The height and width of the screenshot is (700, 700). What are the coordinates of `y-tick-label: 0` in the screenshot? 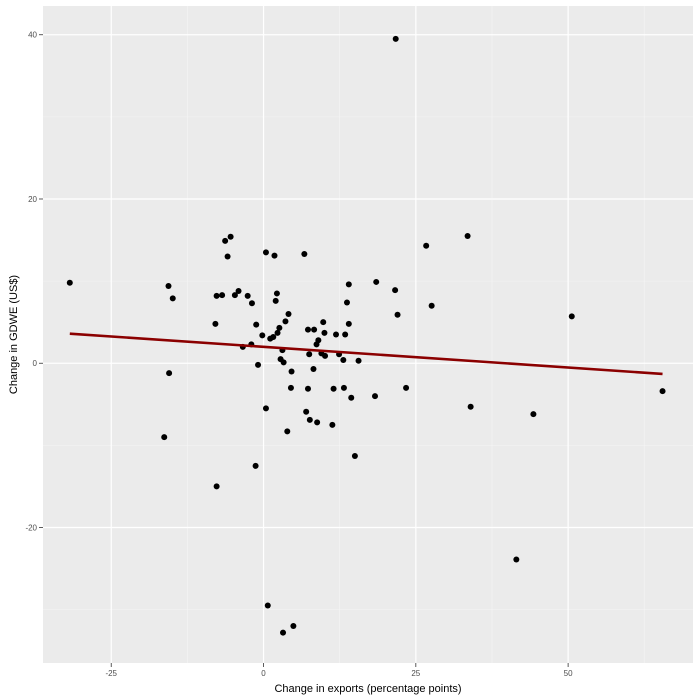 It's located at (35, 363).